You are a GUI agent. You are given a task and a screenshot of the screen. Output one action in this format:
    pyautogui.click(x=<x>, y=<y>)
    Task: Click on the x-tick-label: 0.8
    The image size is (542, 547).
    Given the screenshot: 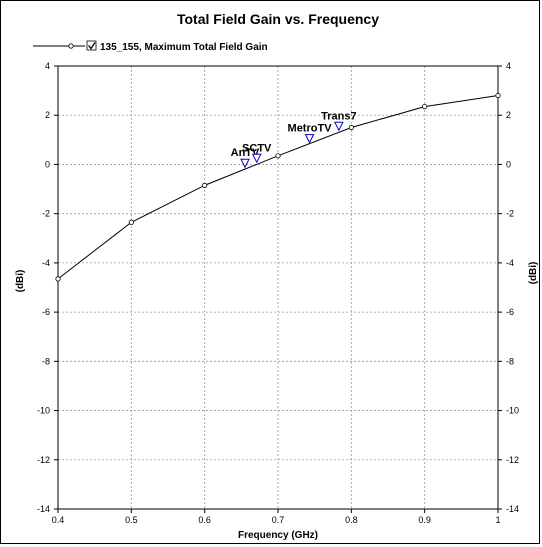 What is the action you would take?
    pyautogui.click(x=351, y=520)
    